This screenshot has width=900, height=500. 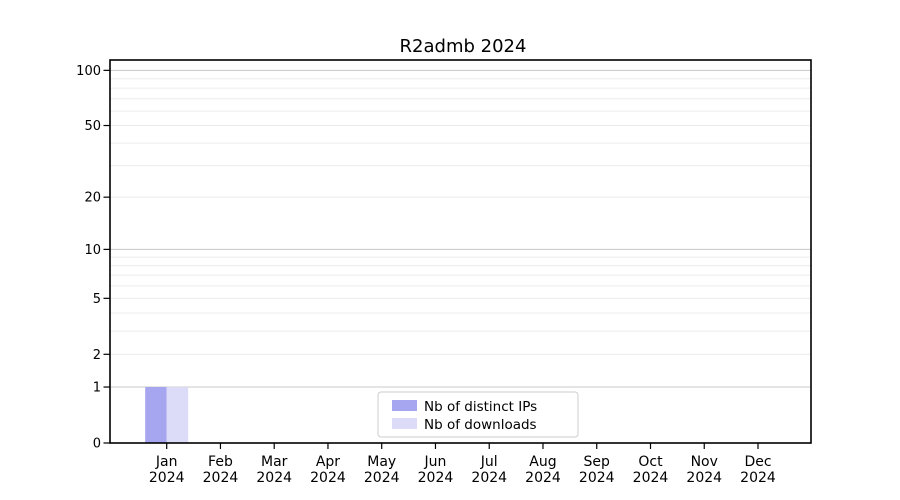 I want to click on x-tick-label-month: Feb, so click(x=220, y=462).